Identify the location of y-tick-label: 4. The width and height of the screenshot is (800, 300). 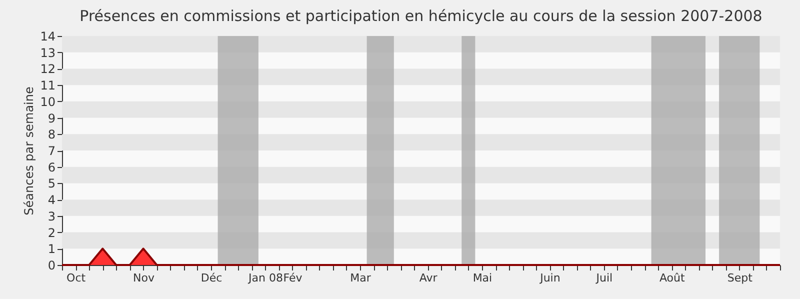
(52, 200).